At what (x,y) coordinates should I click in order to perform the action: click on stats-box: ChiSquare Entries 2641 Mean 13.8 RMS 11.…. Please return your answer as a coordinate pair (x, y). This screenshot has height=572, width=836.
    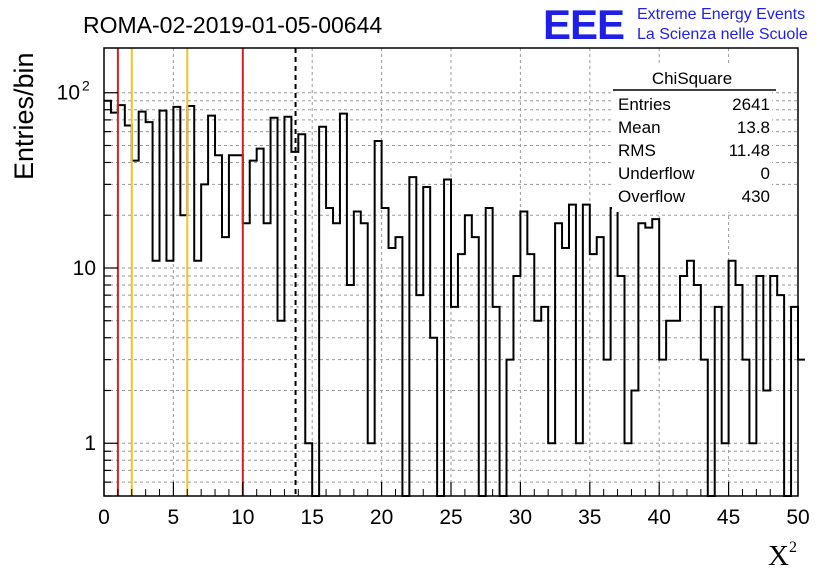
    Looking at the image, I should click on (694, 139).